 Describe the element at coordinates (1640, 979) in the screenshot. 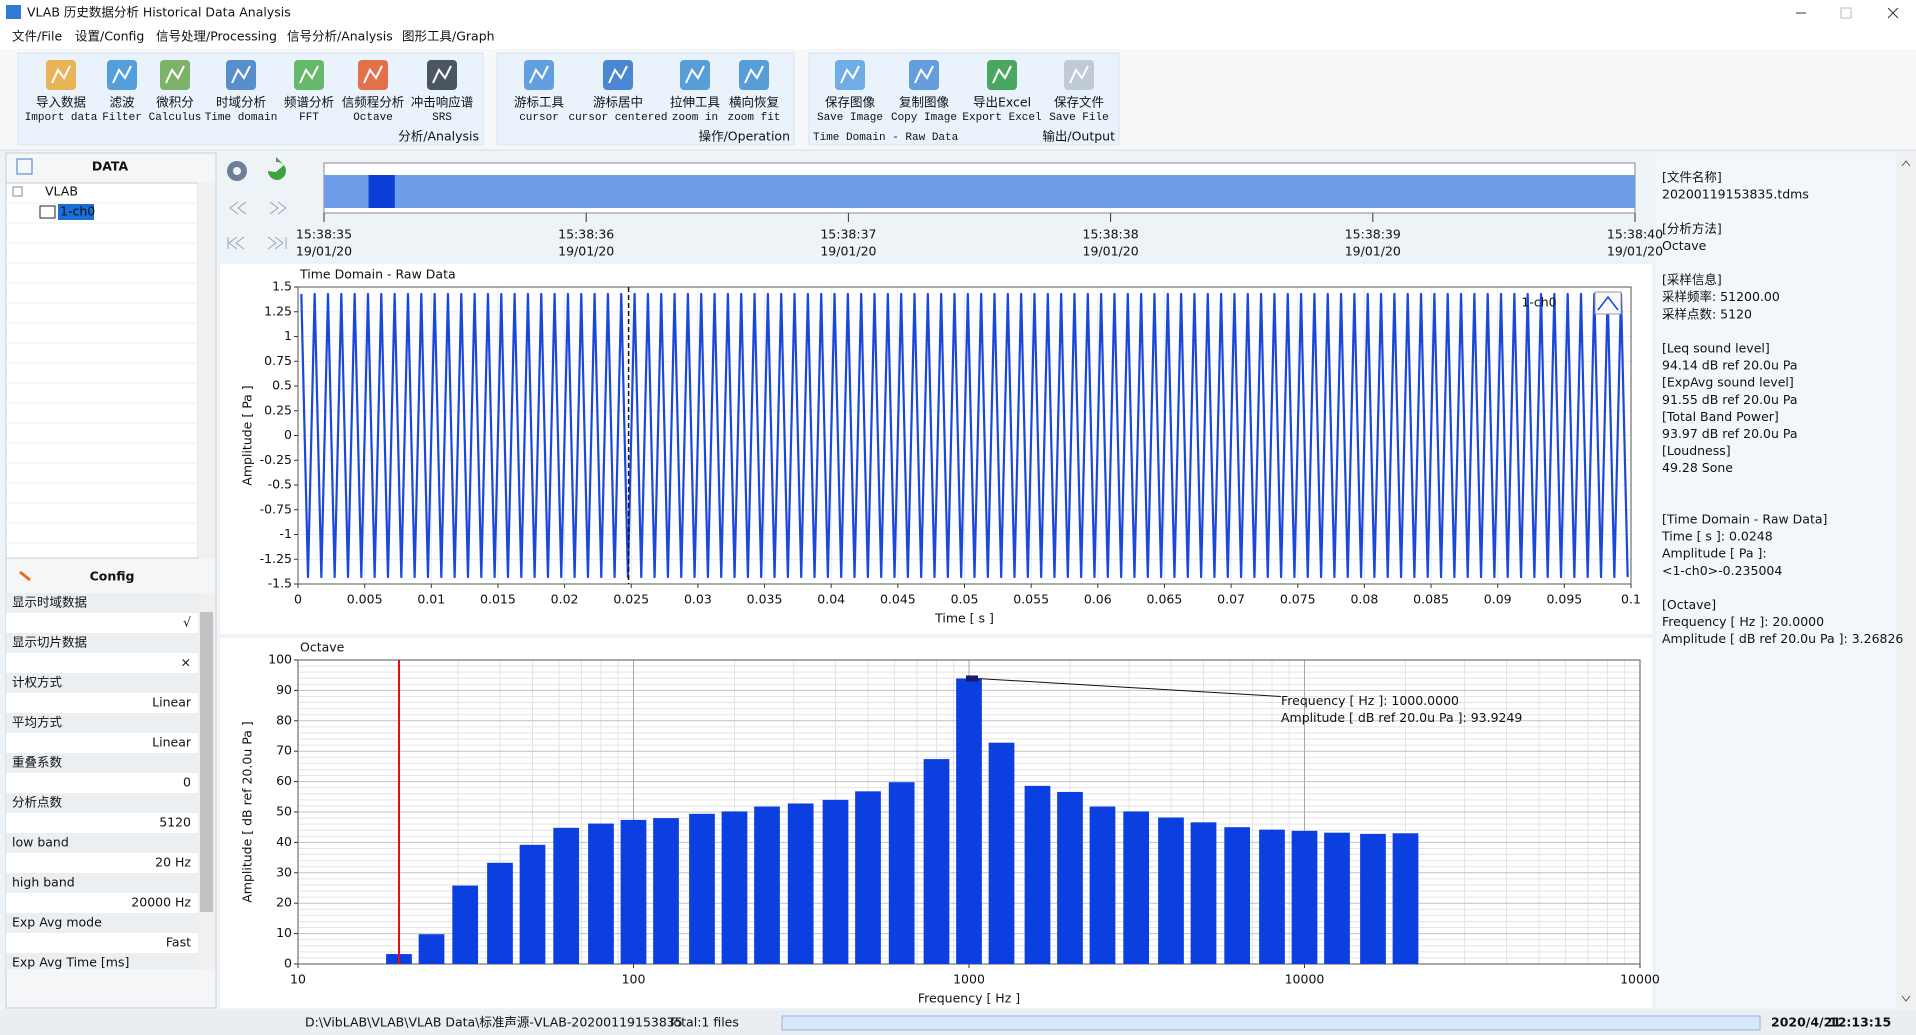

I see `x-tick-label: 10000` at that location.